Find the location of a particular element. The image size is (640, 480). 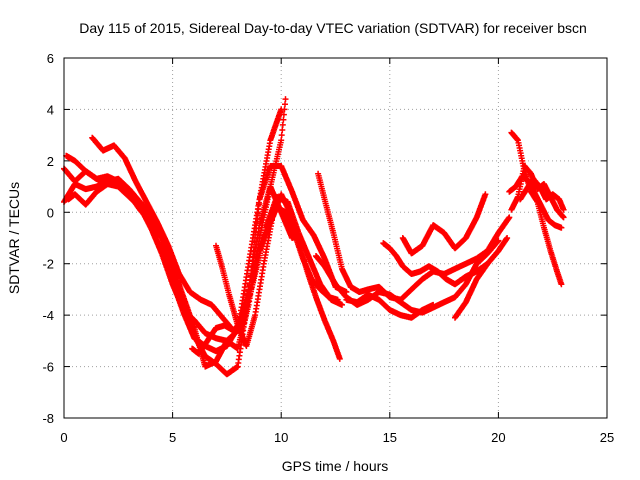

series-track-q is located at coordinates (542, 194).